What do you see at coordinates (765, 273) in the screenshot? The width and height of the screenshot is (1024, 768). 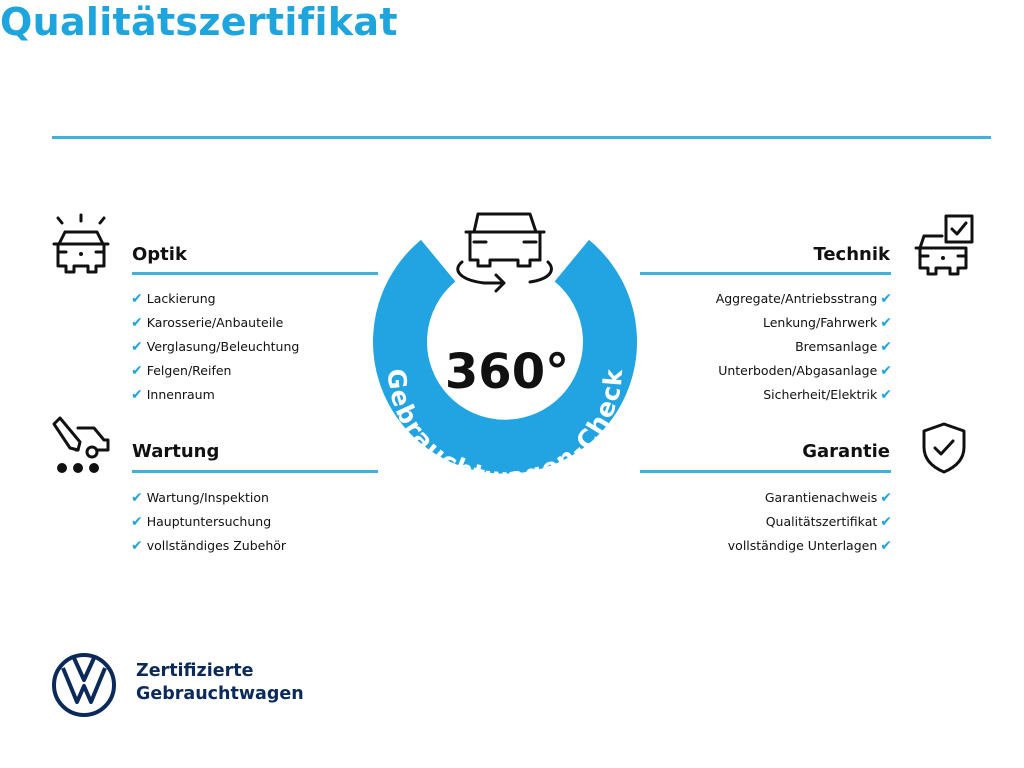 I see `technik-divider` at bounding box center [765, 273].